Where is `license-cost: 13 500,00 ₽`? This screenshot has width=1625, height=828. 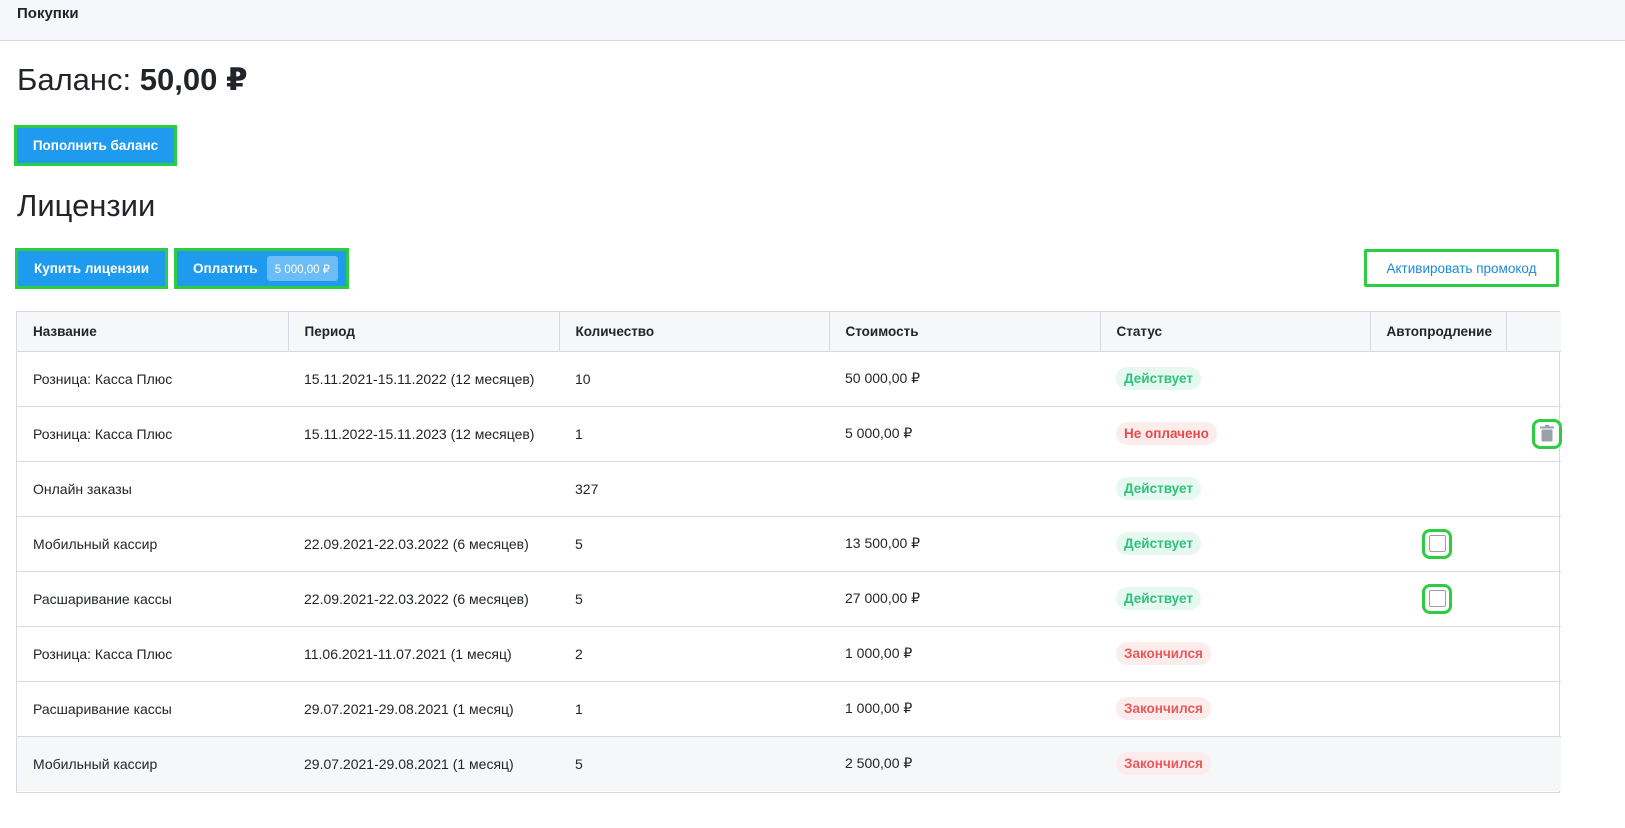 license-cost: 13 500,00 ₽ is located at coordinates (964, 544).